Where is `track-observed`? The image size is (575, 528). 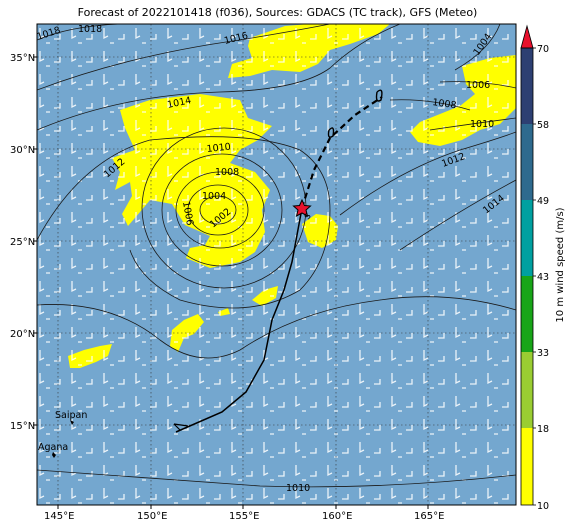
track-observed is located at coordinates (239, 320).